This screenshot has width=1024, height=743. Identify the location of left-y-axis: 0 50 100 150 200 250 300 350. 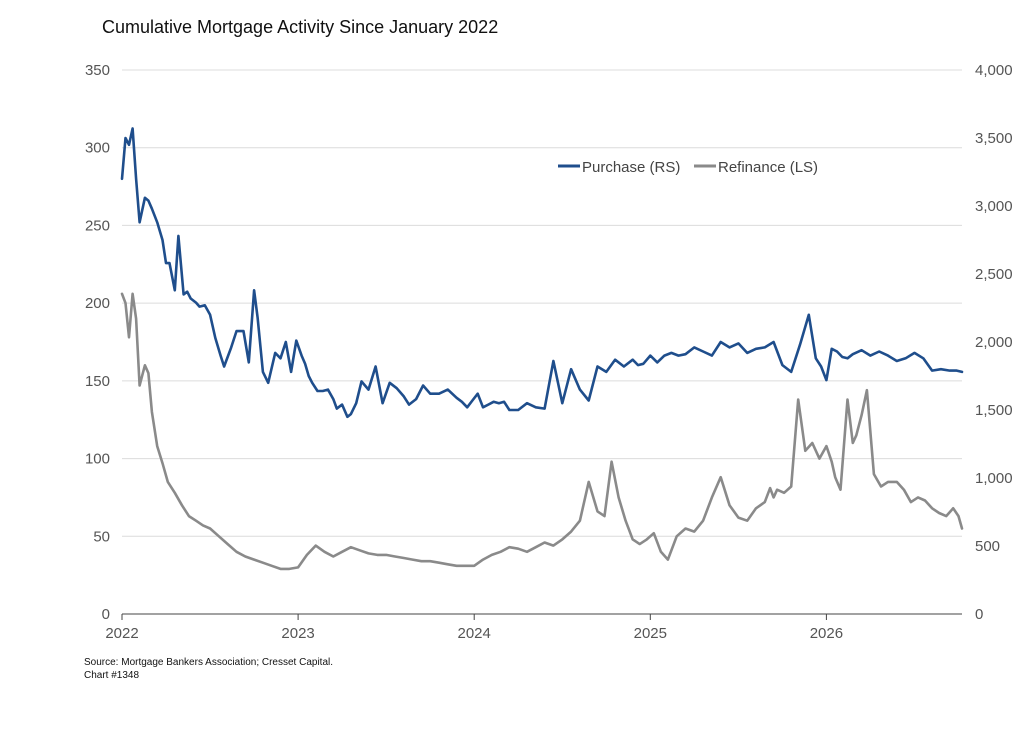
(97, 342).